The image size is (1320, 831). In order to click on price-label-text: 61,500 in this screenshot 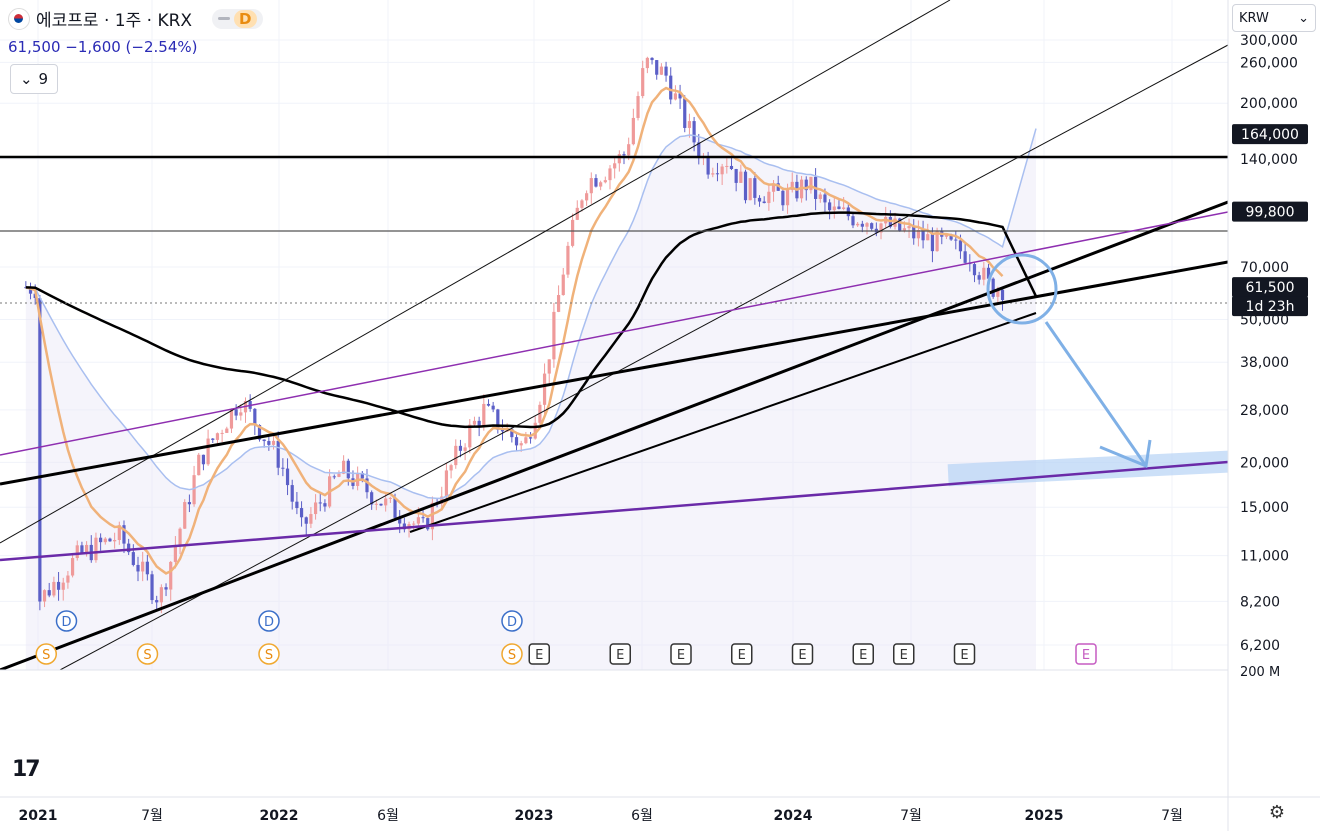, I will do `click(1270, 288)`.